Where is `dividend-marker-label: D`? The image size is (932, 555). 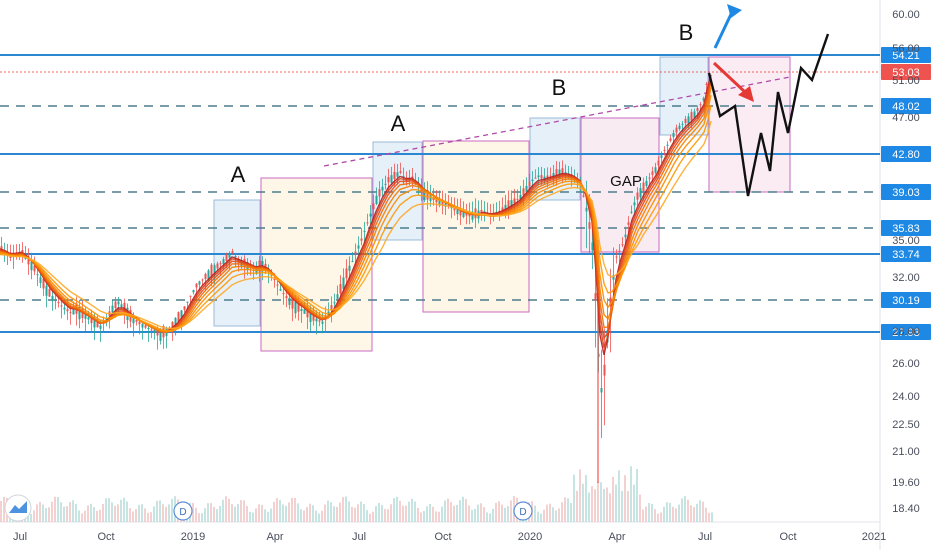 dividend-marker-label: D is located at coordinates (522, 512).